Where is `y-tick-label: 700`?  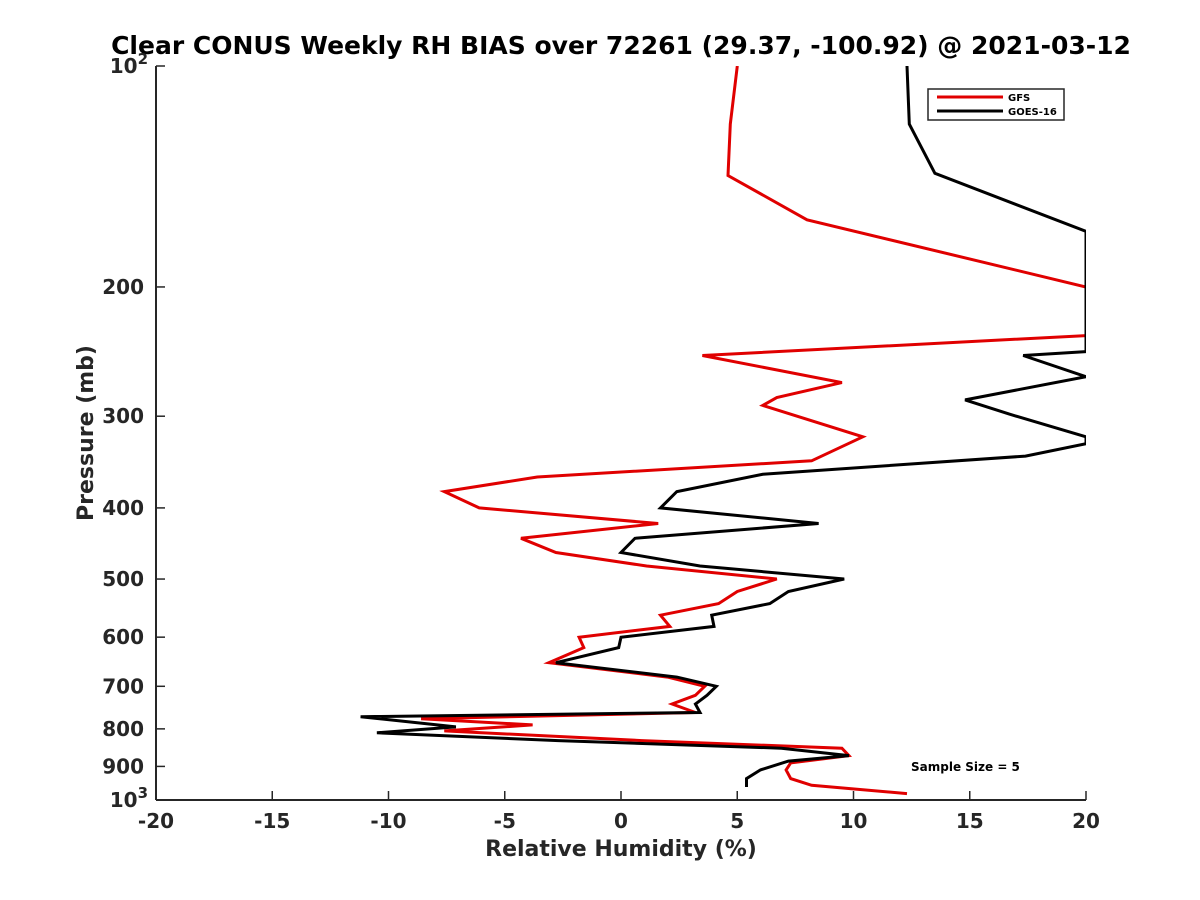
y-tick-label: 700 is located at coordinates (123, 686).